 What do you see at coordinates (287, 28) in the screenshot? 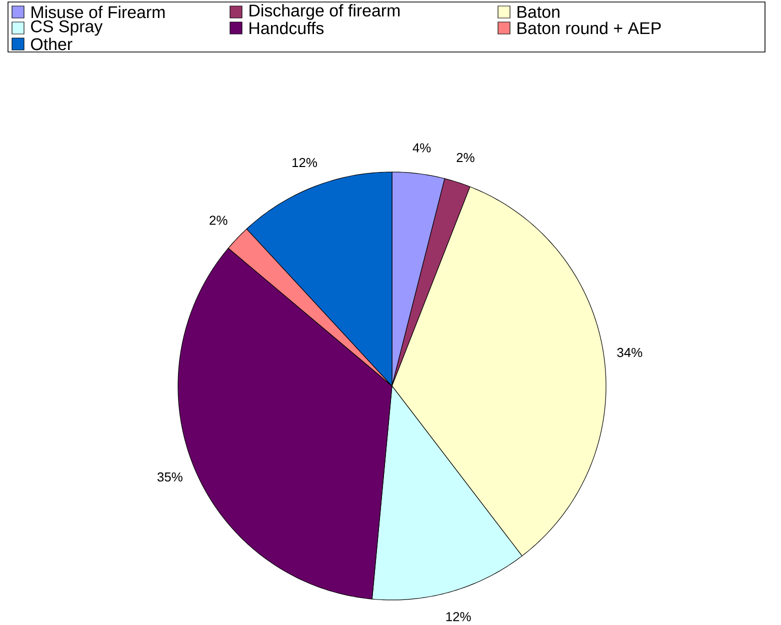
I see `legend-label: Handcuffs` at bounding box center [287, 28].